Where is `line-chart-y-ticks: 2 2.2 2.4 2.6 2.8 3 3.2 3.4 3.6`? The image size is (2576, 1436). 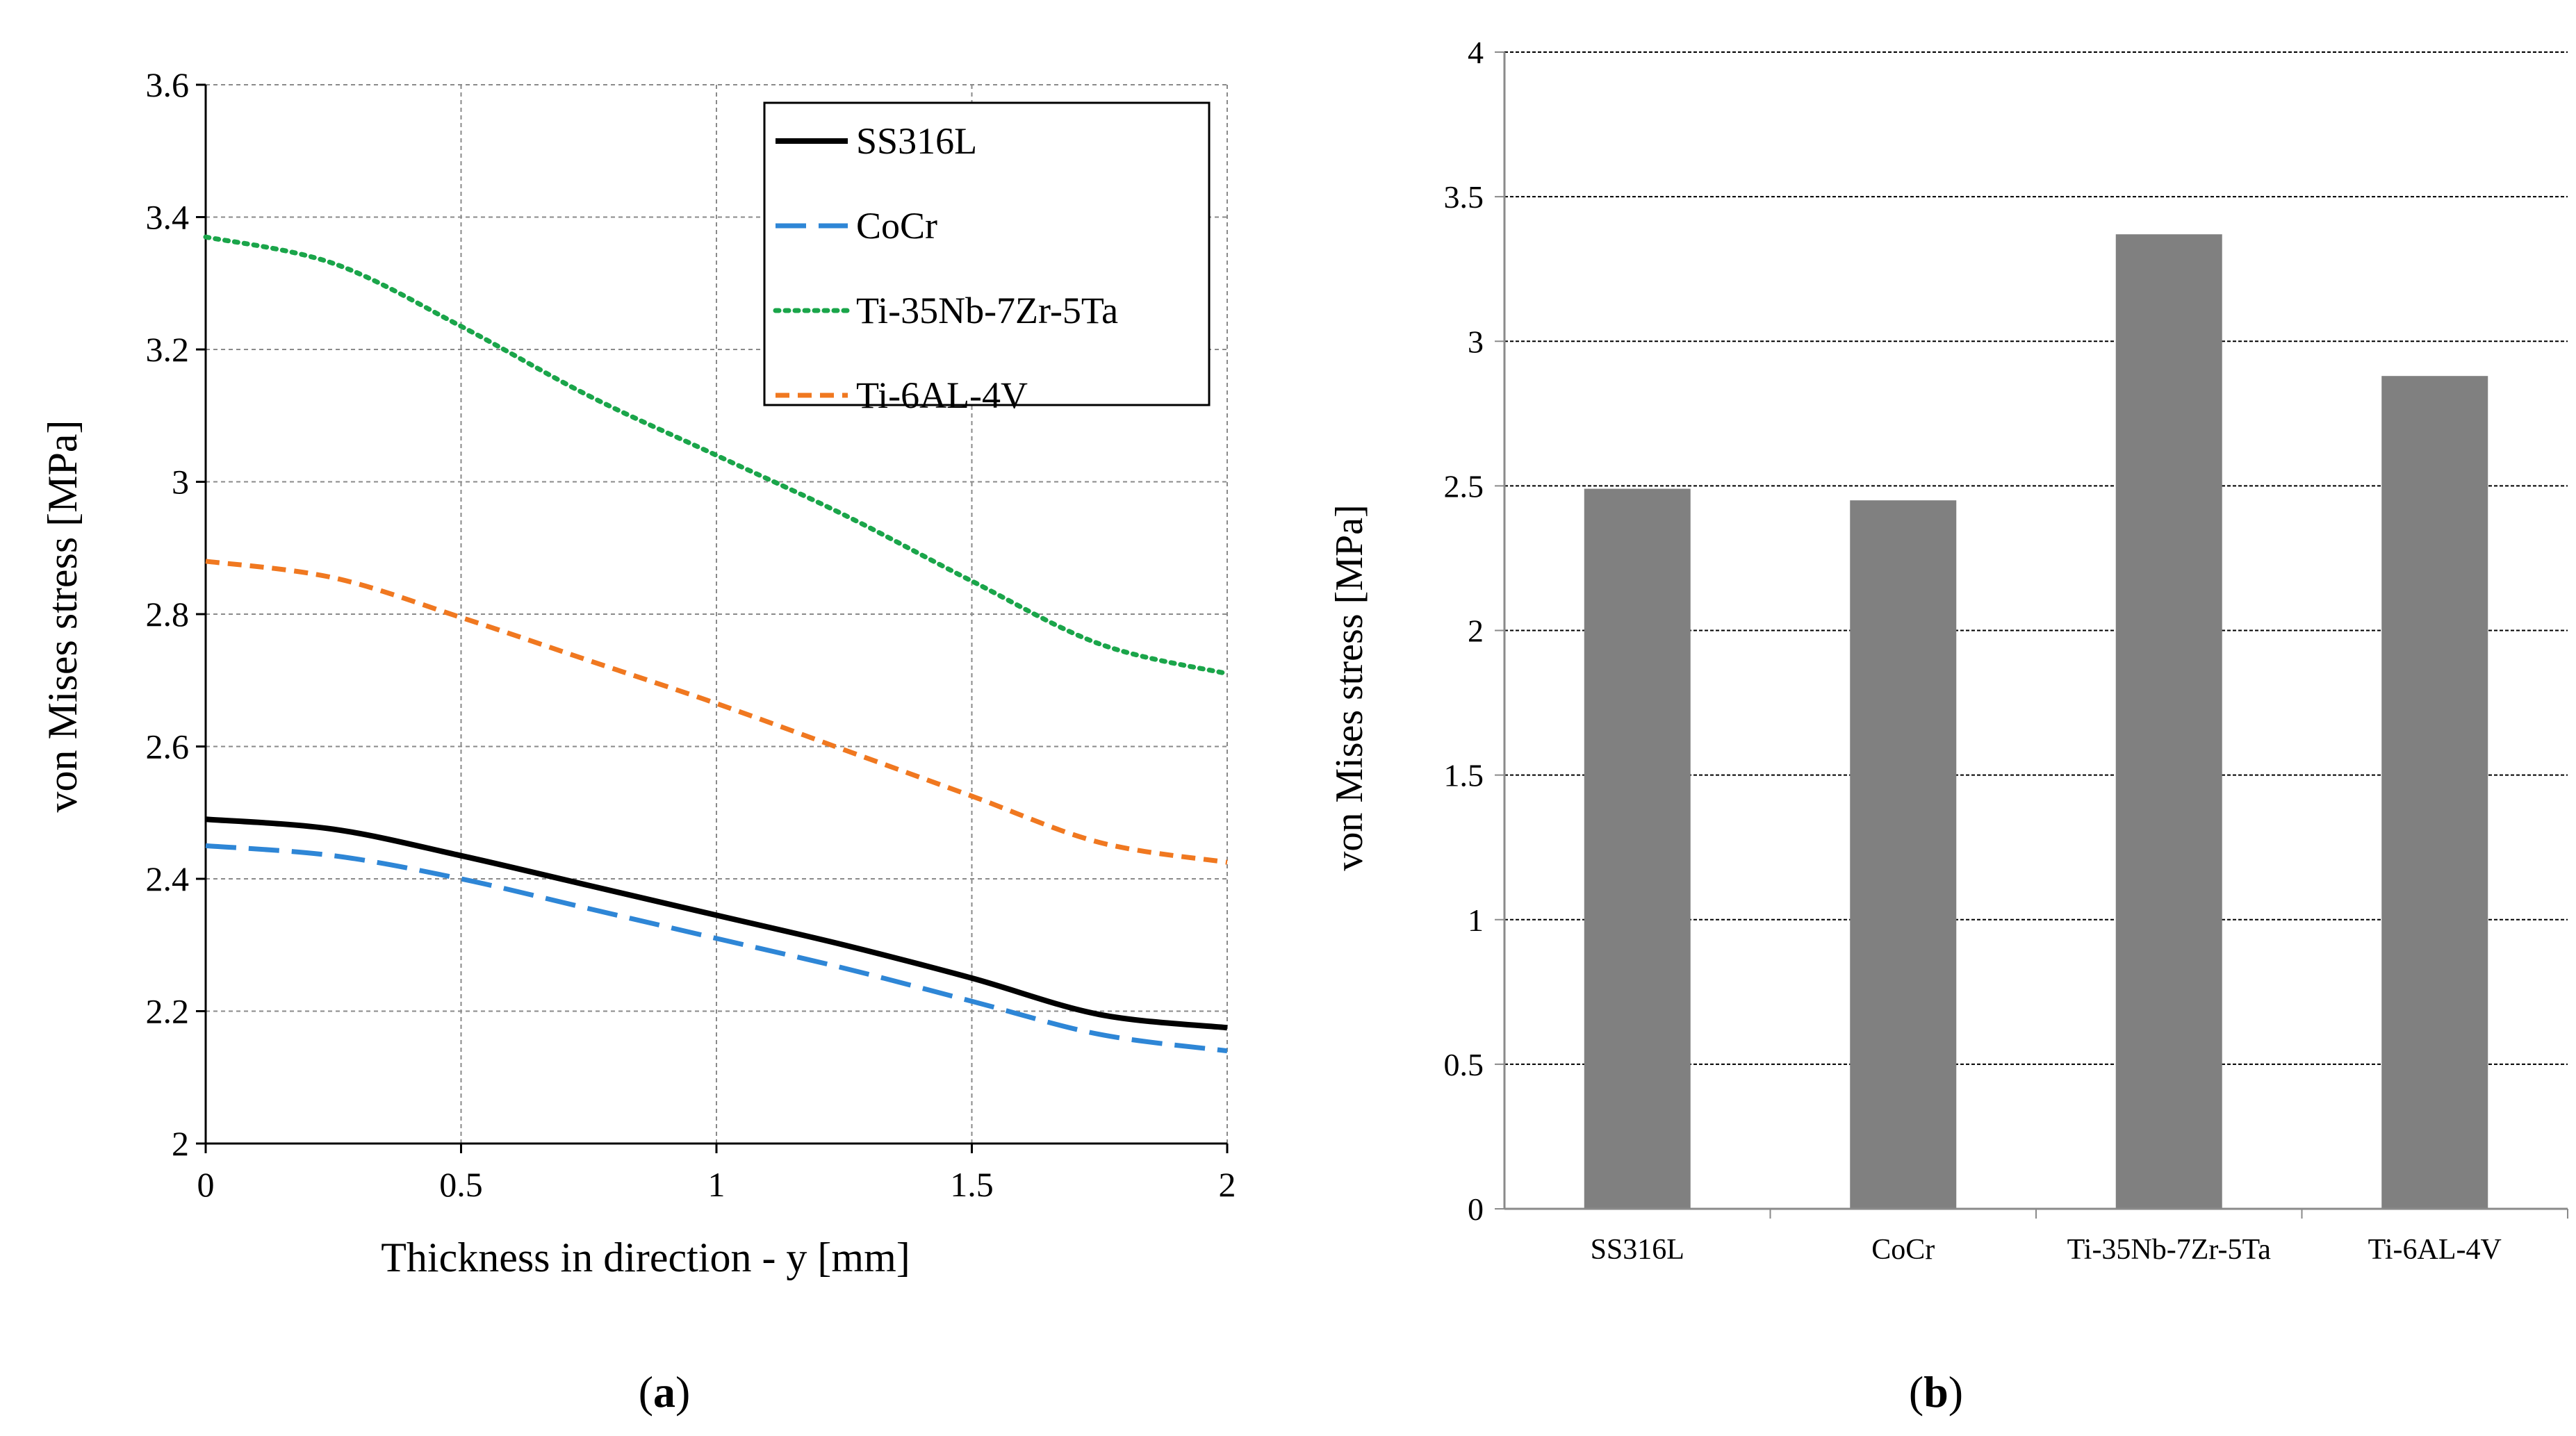
line-chart-y-ticks: 2 2.2 2.4 2.6 2.8 3 3.2 3.4 3.6 is located at coordinates (176, 614).